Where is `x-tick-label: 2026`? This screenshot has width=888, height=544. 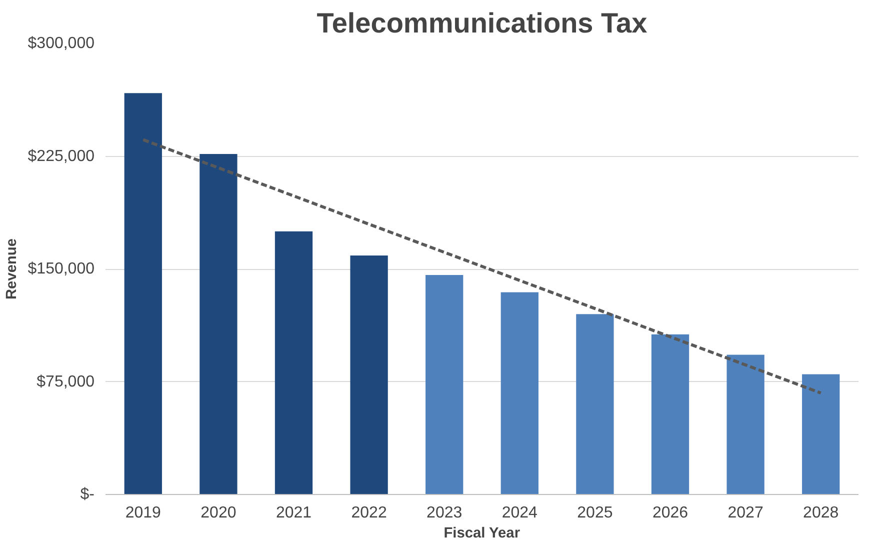 x-tick-label: 2026 is located at coordinates (670, 513).